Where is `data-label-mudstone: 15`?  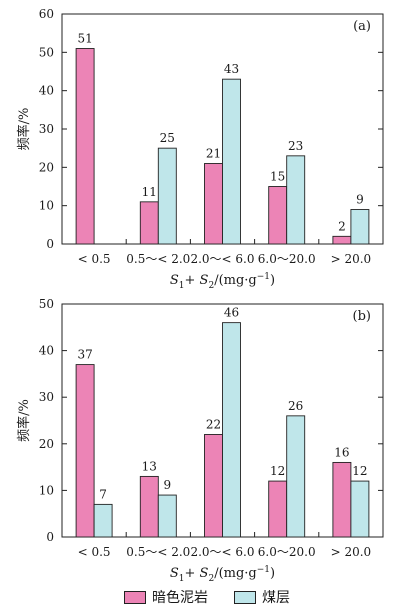
data-label-mudstone: 15 is located at coordinates (277, 177).